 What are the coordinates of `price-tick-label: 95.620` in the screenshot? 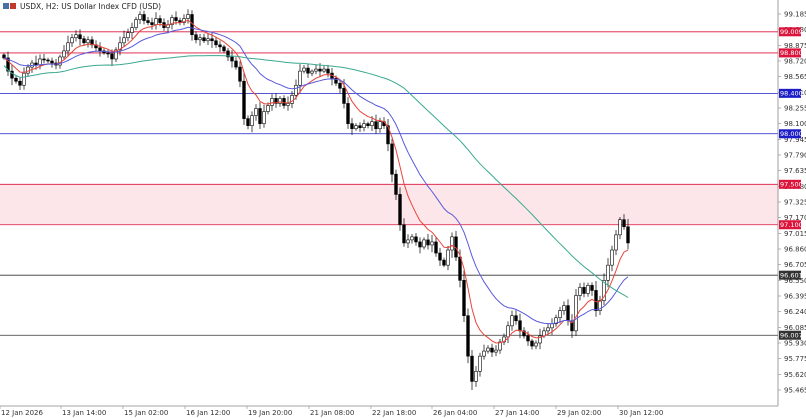 It's located at (795, 375).